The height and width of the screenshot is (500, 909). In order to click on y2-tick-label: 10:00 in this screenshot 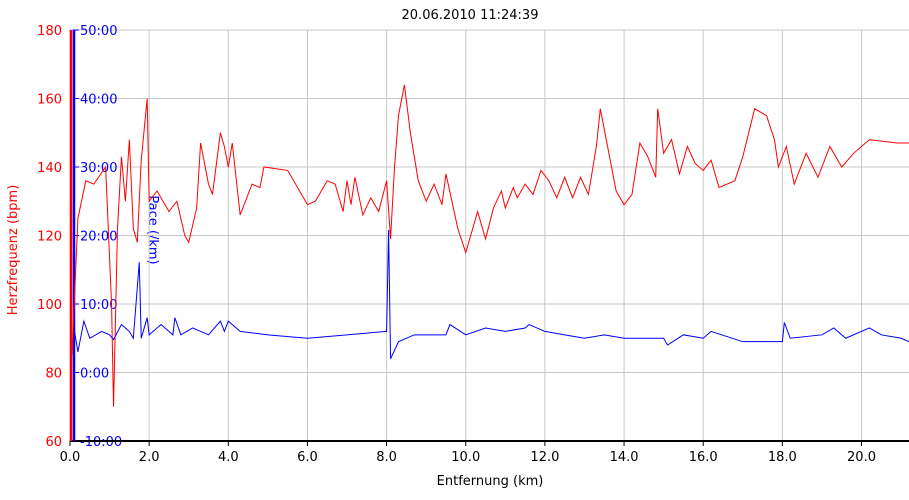, I will do `click(98, 305)`.